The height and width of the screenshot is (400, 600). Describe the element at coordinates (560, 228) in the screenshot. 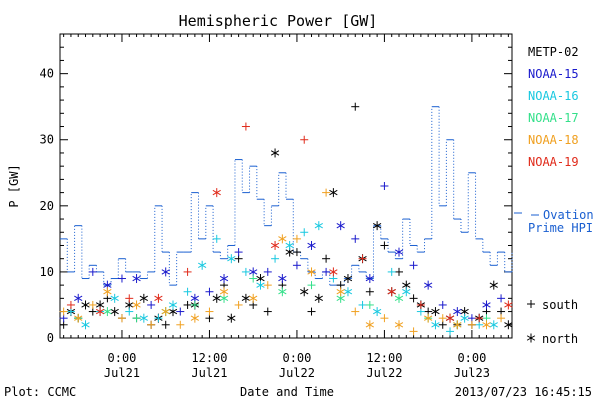

I see `legend-ovation-line2: Prime HPI` at that location.